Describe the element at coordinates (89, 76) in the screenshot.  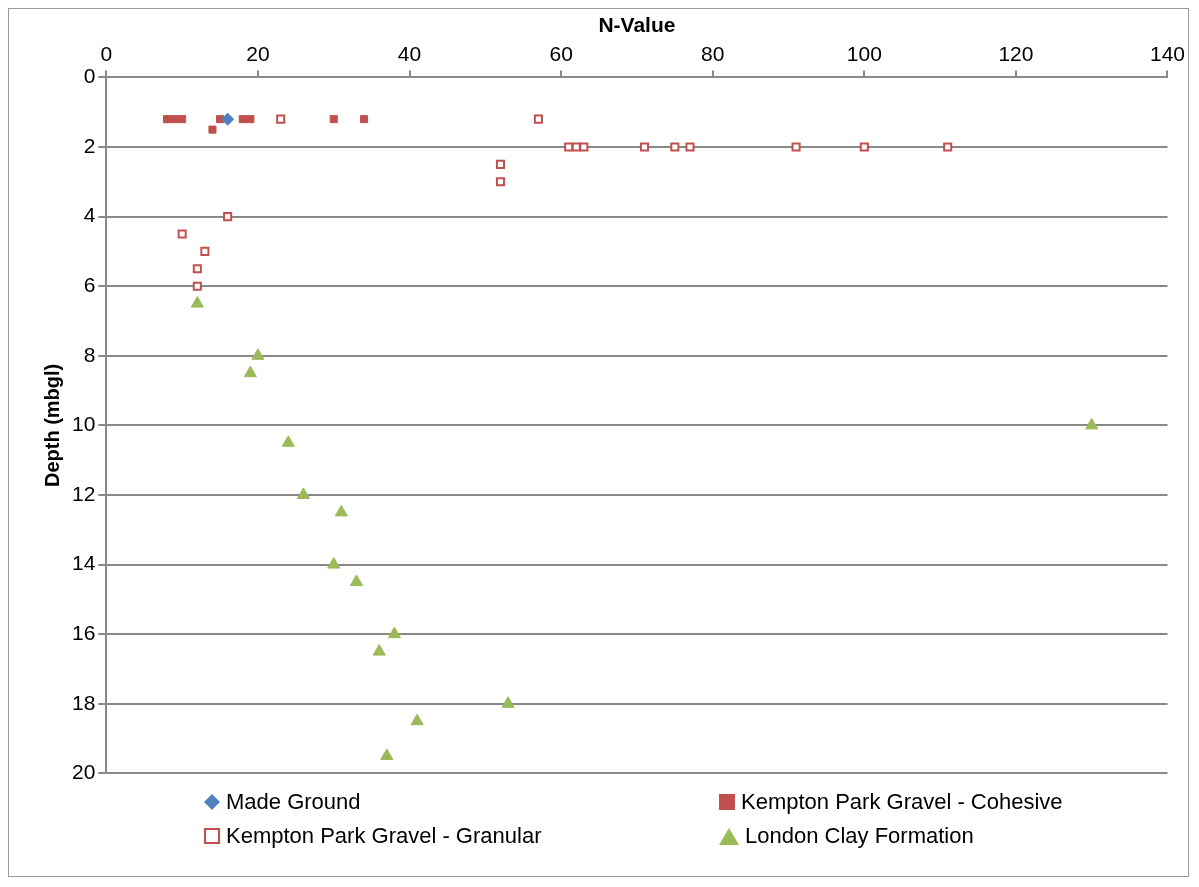
I see `y-tick-label: 0` at that location.